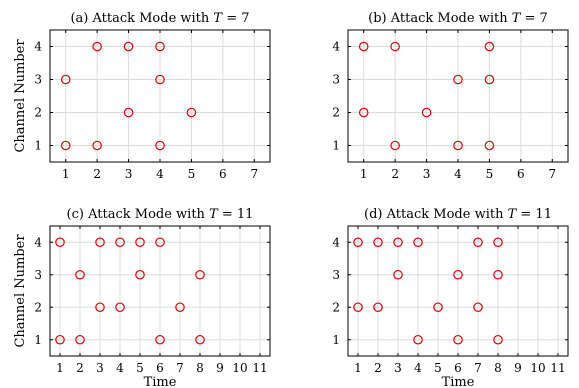 The width and height of the screenshot is (579, 388). What do you see at coordinates (159, 18) in the screenshot?
I see `chart-title-0: (a) Attack Mode with T = 7` at bounding box center [159, 18].